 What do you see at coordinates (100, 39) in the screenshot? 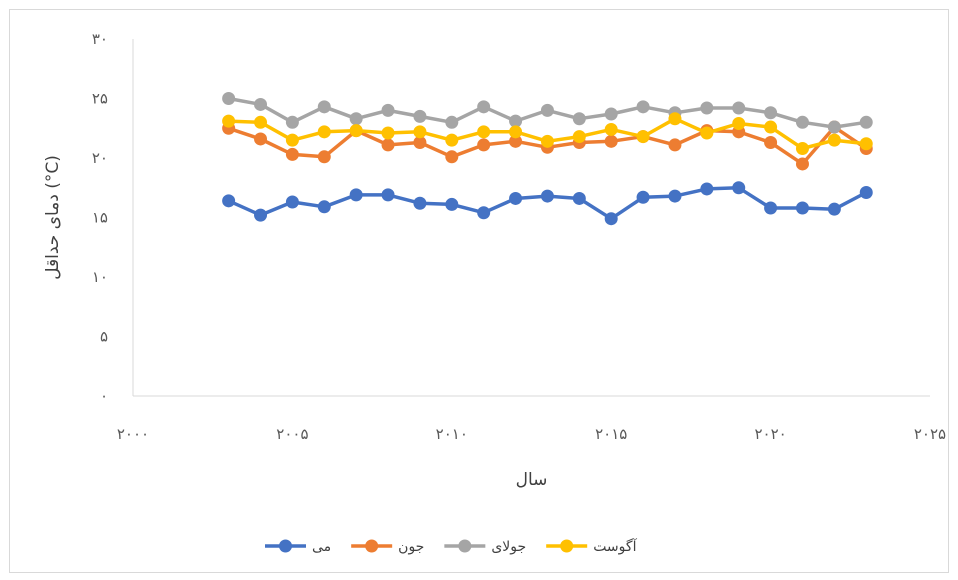
I see `y-tick-label: ۳۰` at bounding box center [100, 39].